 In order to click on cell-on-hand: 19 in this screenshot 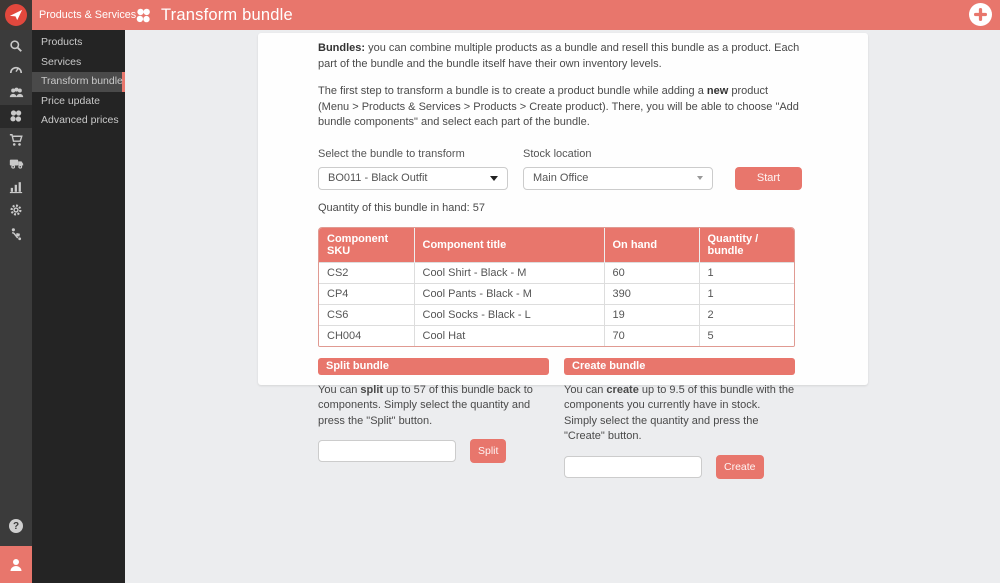, I will do `click(651, 314)`.